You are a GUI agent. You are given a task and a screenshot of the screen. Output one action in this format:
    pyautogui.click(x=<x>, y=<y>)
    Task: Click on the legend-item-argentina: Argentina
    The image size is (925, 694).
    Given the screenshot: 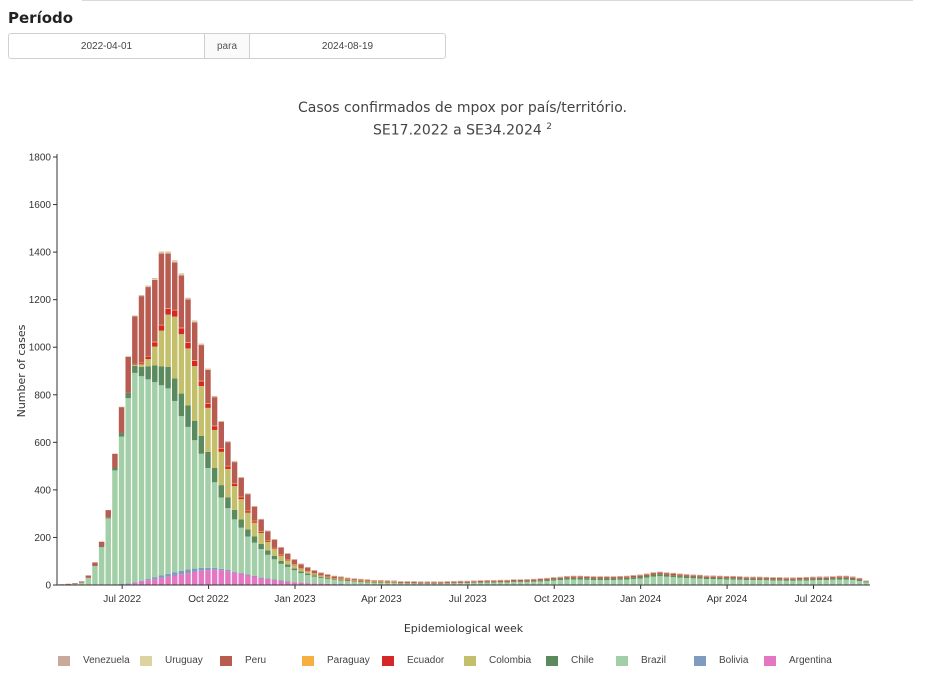 What is the action you would take?
    pyautogui.click(x=804, y=660)
    